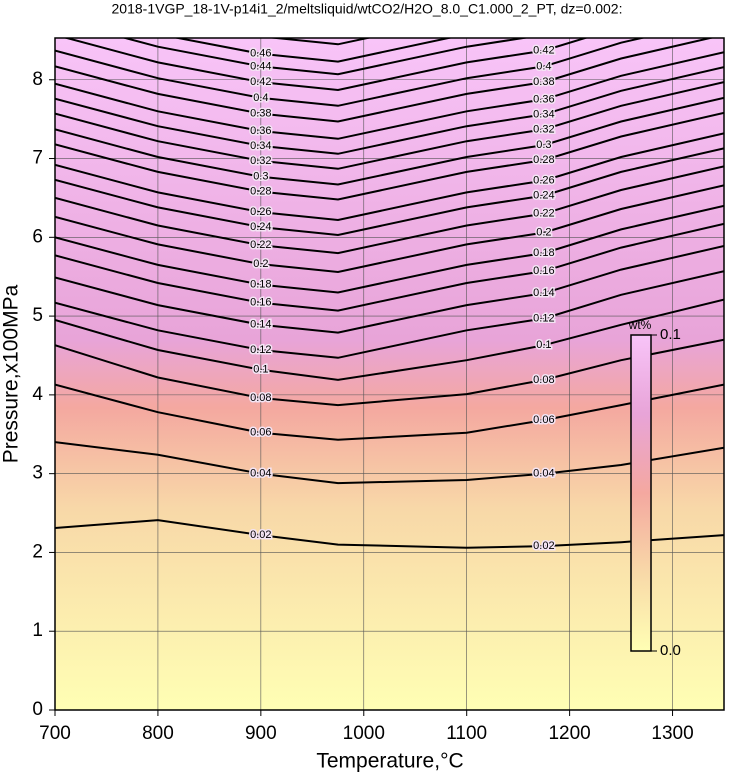 This screenshot has width=734, height=776. What do you see at coordinates (389, 761) in the screenshot?
I see `x-axis-label: Temperature,°C` at bounding box center [389, 761].